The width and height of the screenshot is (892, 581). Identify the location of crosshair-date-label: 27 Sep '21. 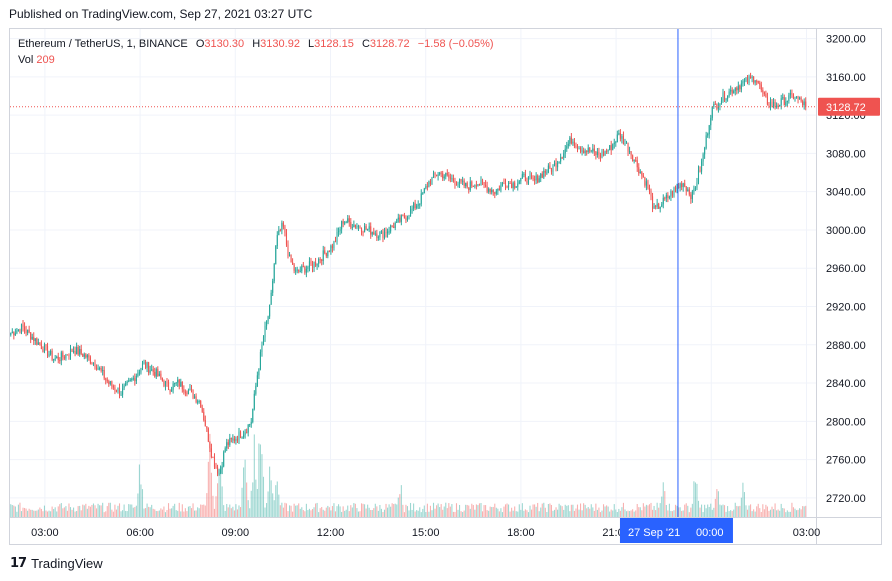
(654, 533).